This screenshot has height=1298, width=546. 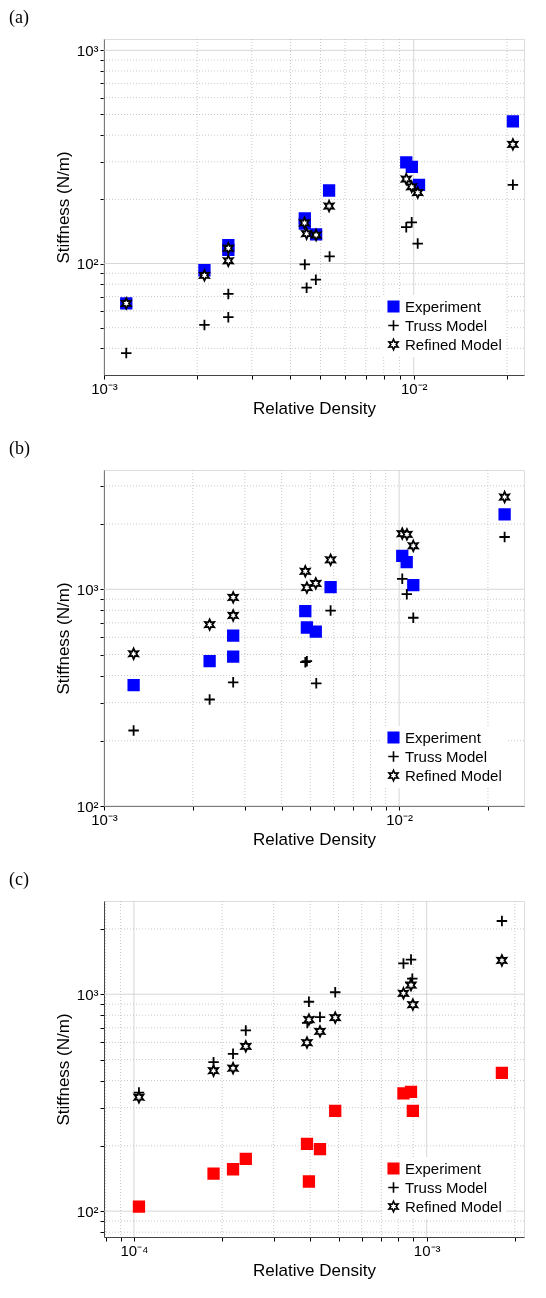 What do you see at coordinates (19, 879) in the screenshot?
I see `chart-title: (c)` at bounding box center [19, 879].